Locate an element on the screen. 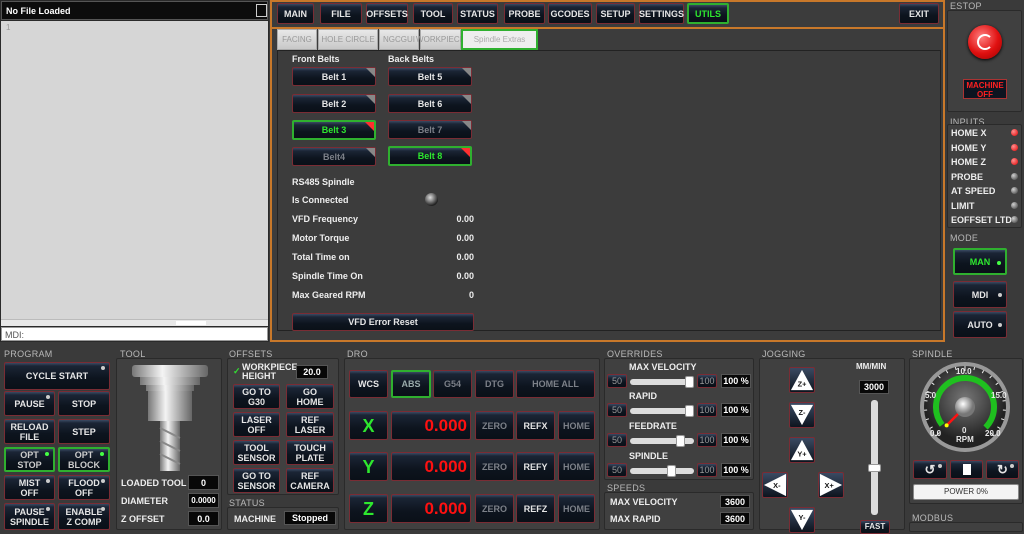 Image resolution: width=1024 pixels, height=534 pixels. gcode-editor: 1 is located at coordinates (134, 170).